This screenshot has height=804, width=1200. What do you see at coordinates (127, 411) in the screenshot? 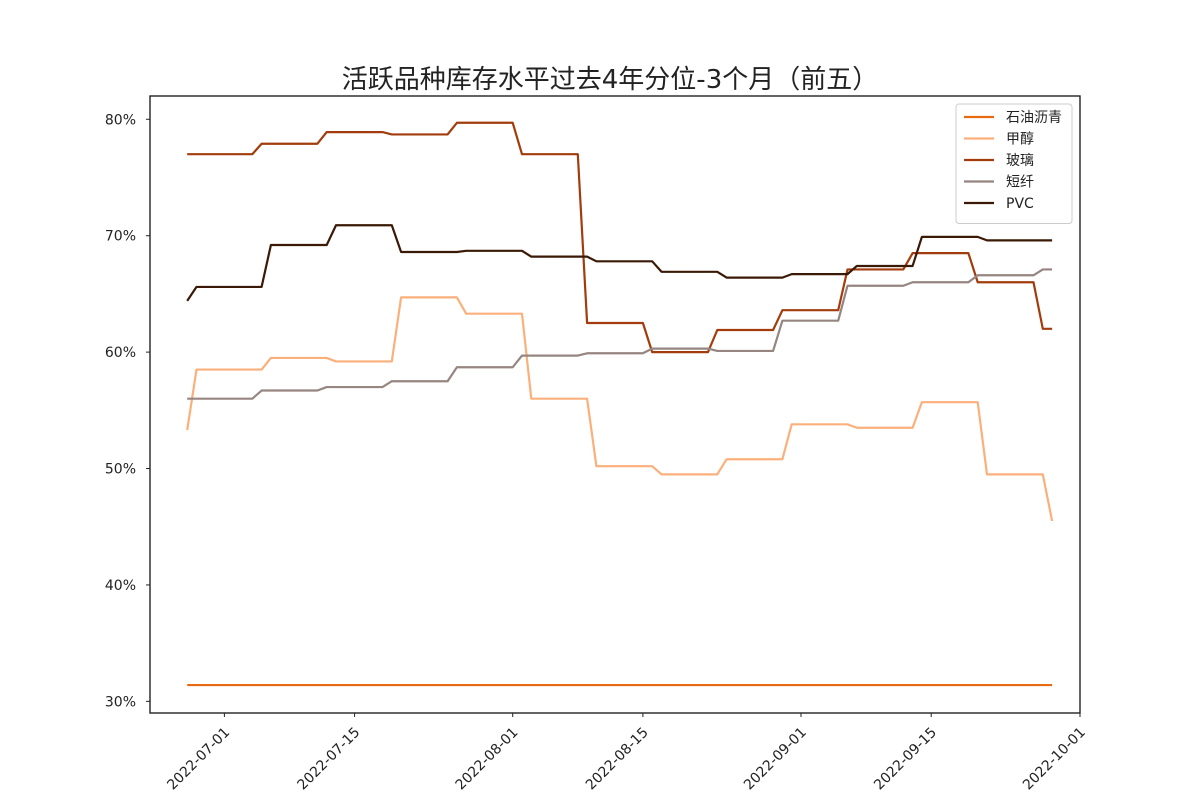
I see `y-axis: 30% 40% 50% 60% 70% 80%` at bounding box center [127, 411].